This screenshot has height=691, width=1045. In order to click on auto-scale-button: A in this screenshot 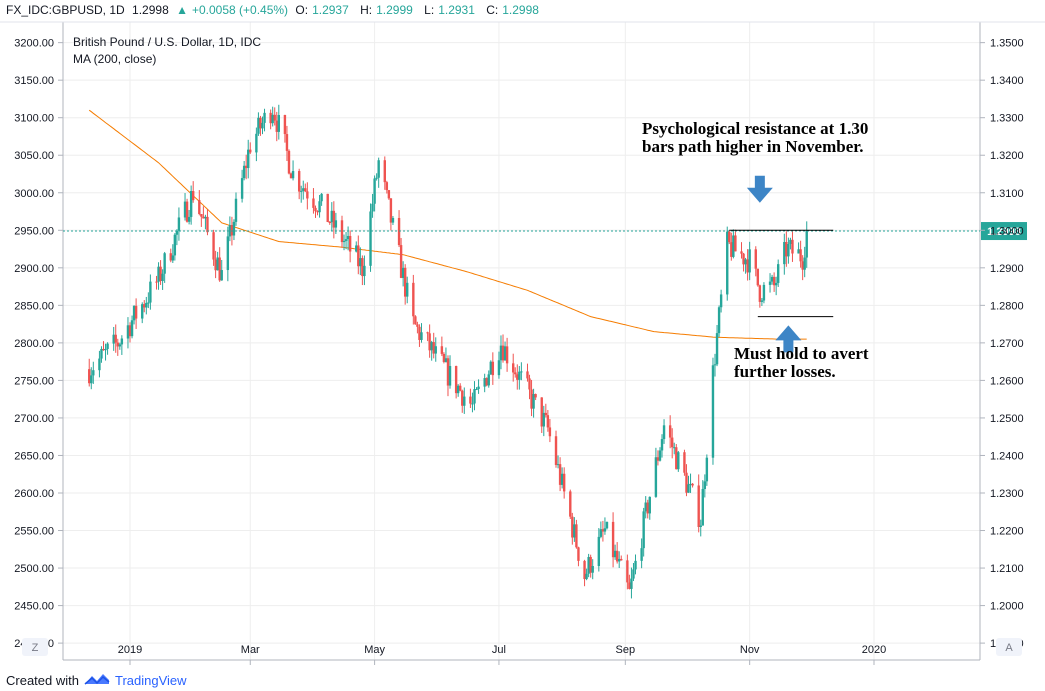, I will do `click(1009, 647)`.